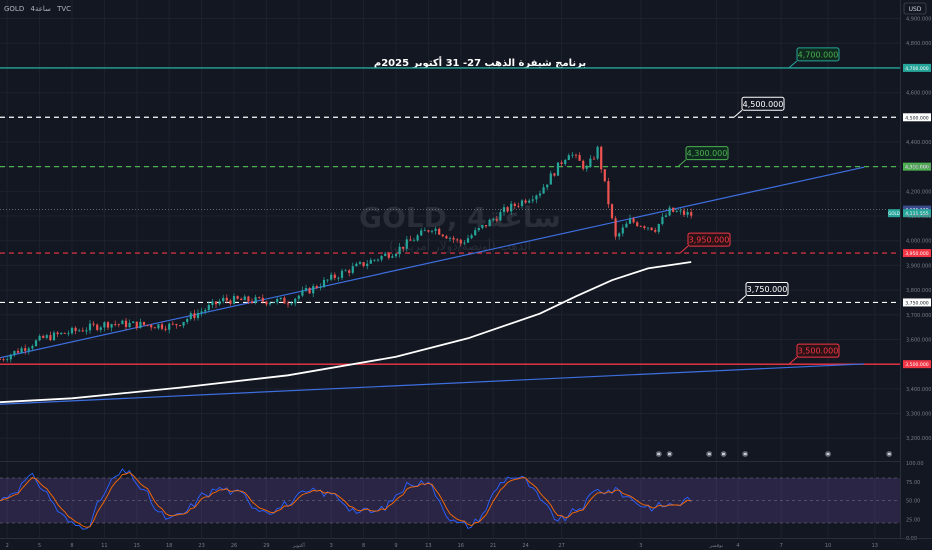  Describe the element at coordinates (432, 384) in the screenshot. I see `trendline` at that location.